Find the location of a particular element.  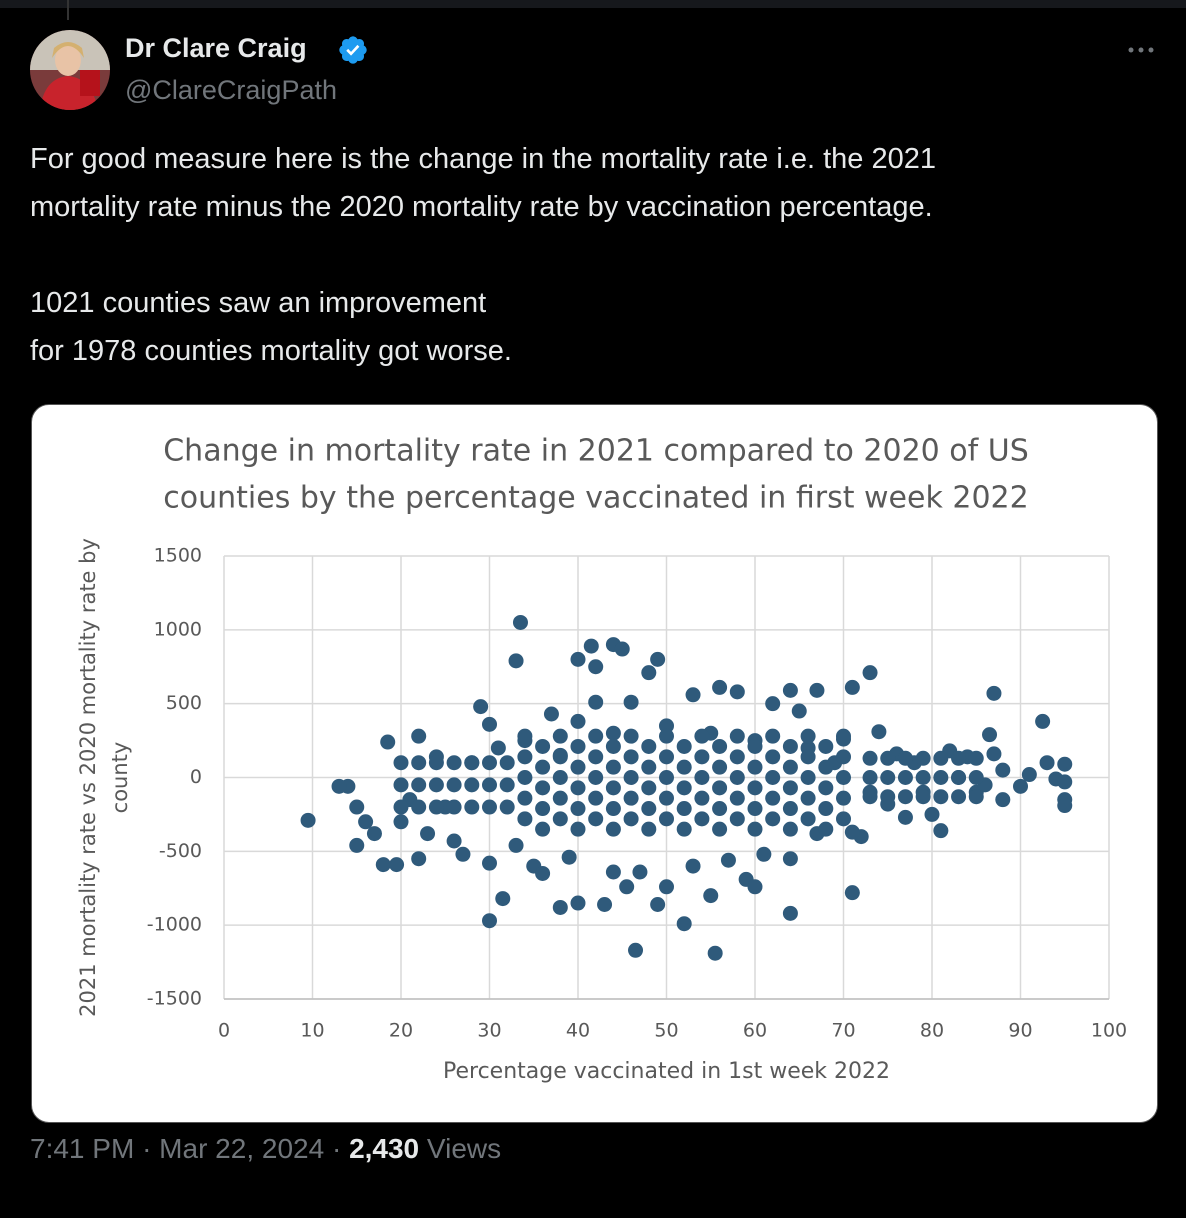

views-label: Views is located at coordinates (464, 1148).